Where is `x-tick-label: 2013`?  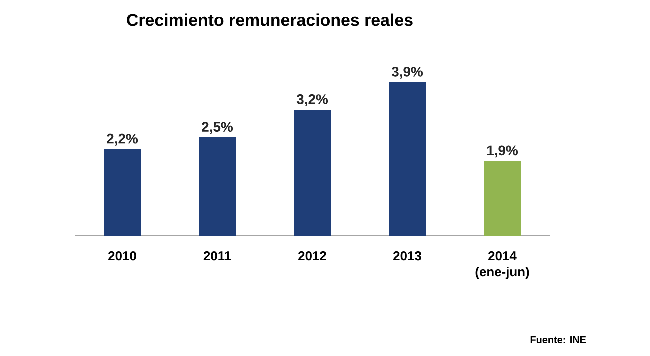
x-tick-label: 2013 is located at coordinates (408, 256).